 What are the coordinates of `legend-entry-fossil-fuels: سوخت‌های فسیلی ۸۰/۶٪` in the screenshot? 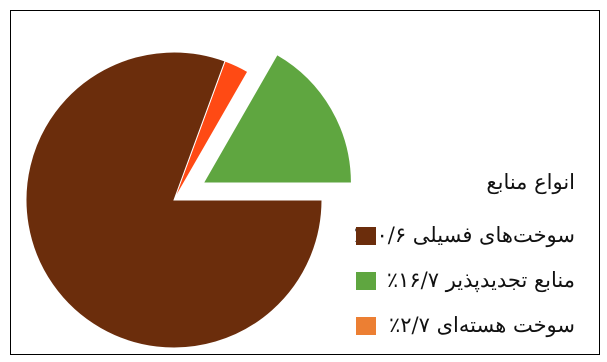 It's located at (472, 235).